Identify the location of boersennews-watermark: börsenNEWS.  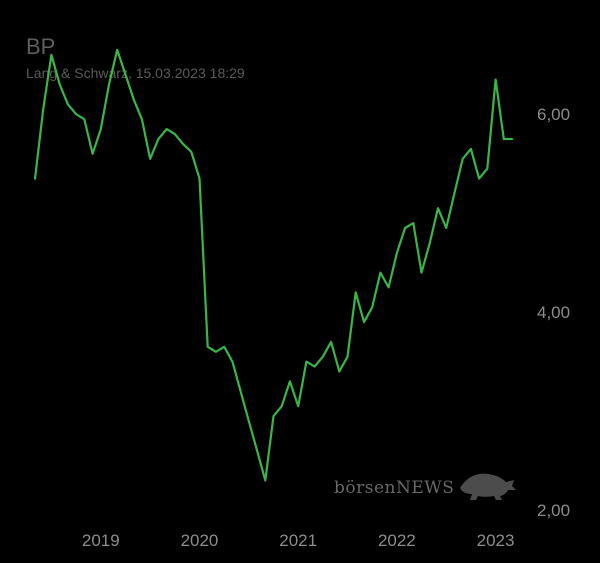
(426, 487).